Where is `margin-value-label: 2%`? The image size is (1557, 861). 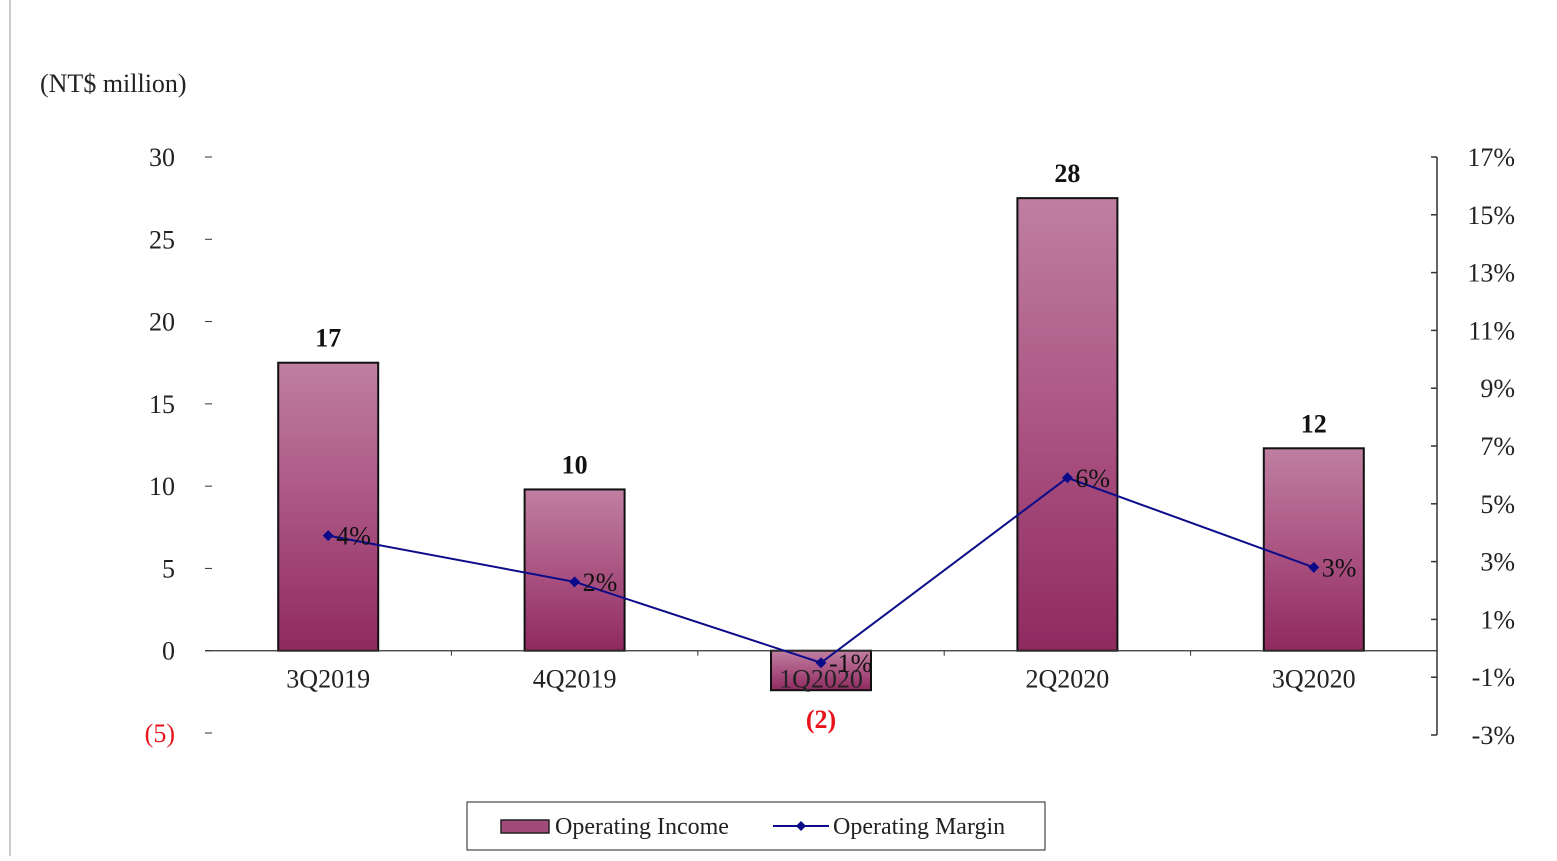 margin-value-label: 2% is located at coordinates (600, 582).